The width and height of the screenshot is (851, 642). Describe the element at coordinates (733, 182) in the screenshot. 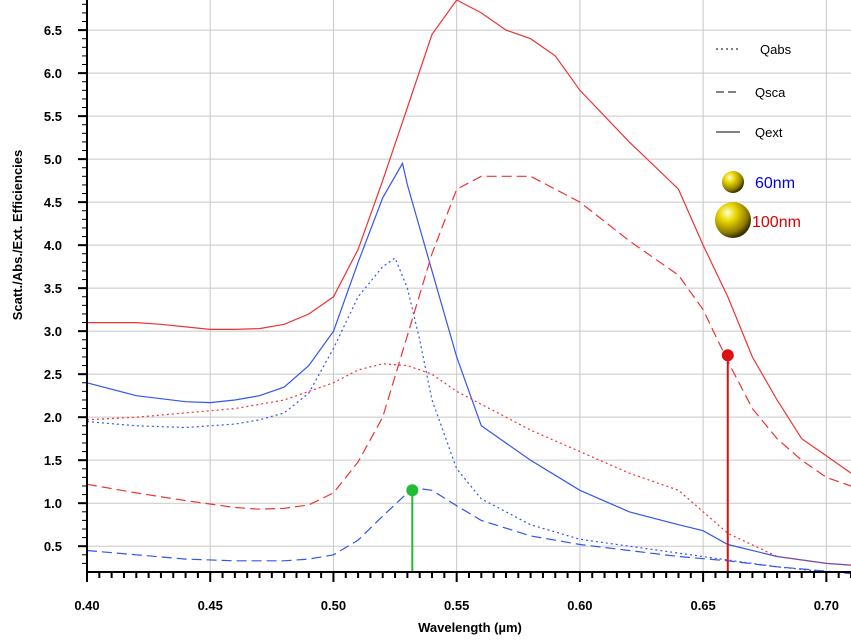

I see `sphere-60nm-icon` at that location.